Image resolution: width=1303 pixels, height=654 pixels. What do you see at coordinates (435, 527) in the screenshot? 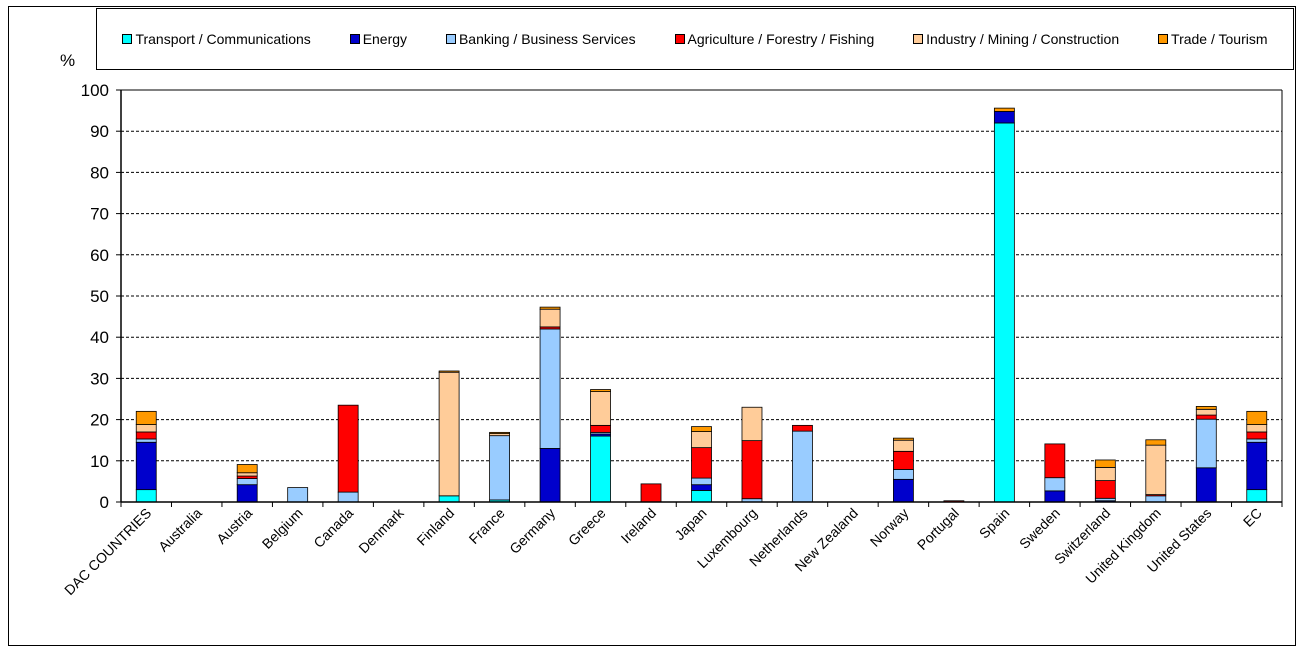
I see `x-tick-label-finland: Finland` at bounding box center [435, 527].